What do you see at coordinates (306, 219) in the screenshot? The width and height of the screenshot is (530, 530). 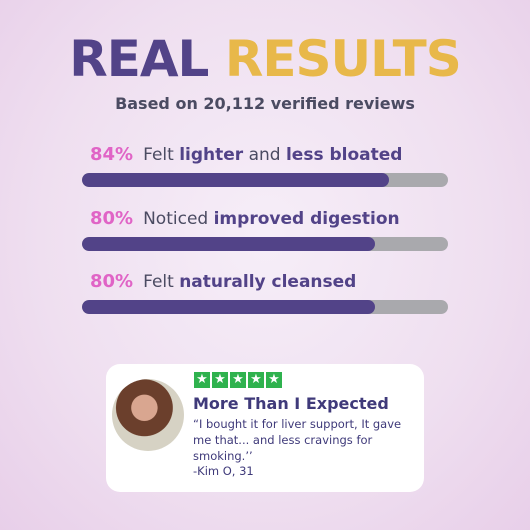 I see `stat-text: improved digestion` at bounding box center [306, 219].